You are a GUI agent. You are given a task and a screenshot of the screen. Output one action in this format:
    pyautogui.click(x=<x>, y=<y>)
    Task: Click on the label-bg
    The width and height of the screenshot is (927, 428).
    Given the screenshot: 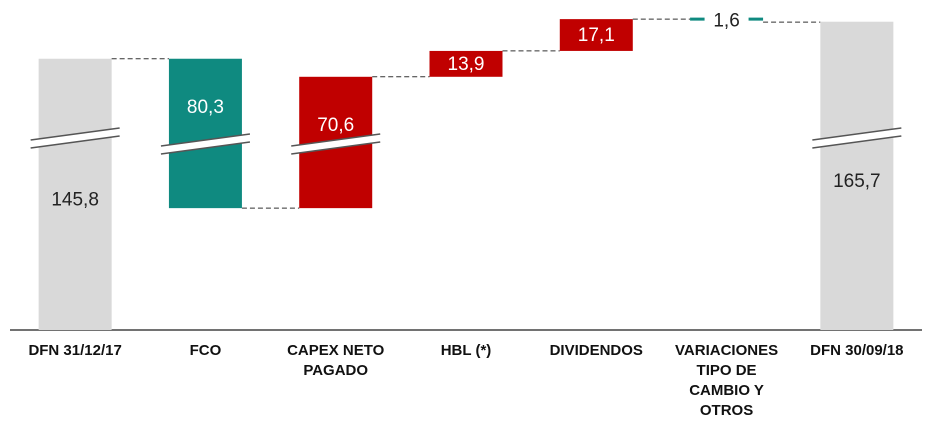 What is the action you would take?
    pyautogui.click(x=726, y=19)
    